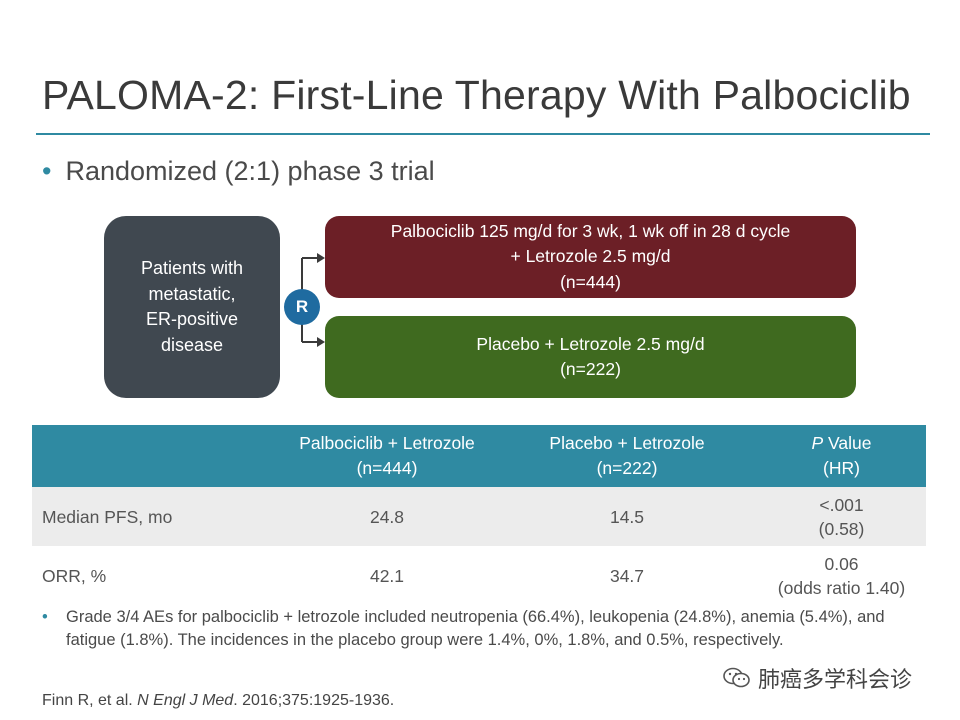  I want to click on arm-placebo: Placebo + Letrozole 2.5 mg/d (n=222), so click(590, 357).